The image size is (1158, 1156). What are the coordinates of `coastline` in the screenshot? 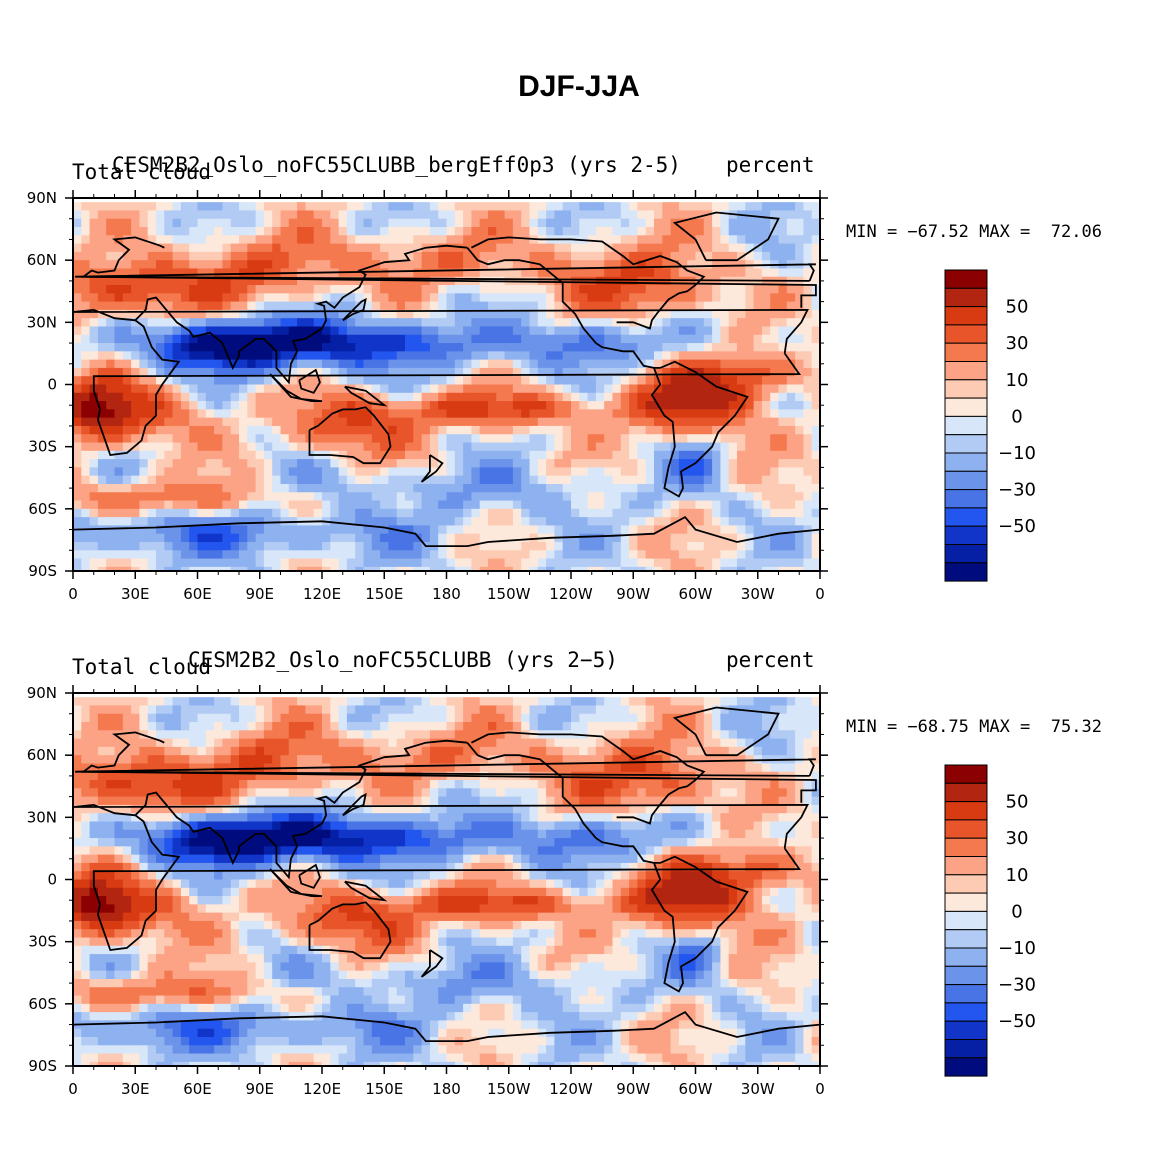 It's located at (563, 308).